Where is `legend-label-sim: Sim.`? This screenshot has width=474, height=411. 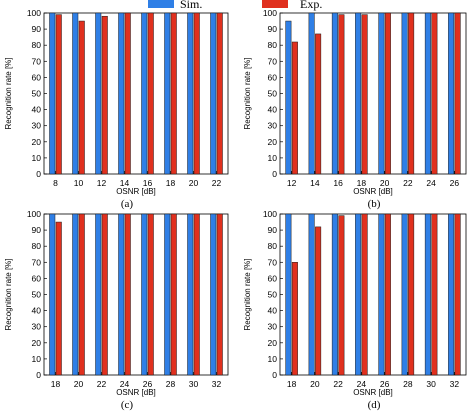 legend-label-sim: Sim. is located at coordinates (191, 5).